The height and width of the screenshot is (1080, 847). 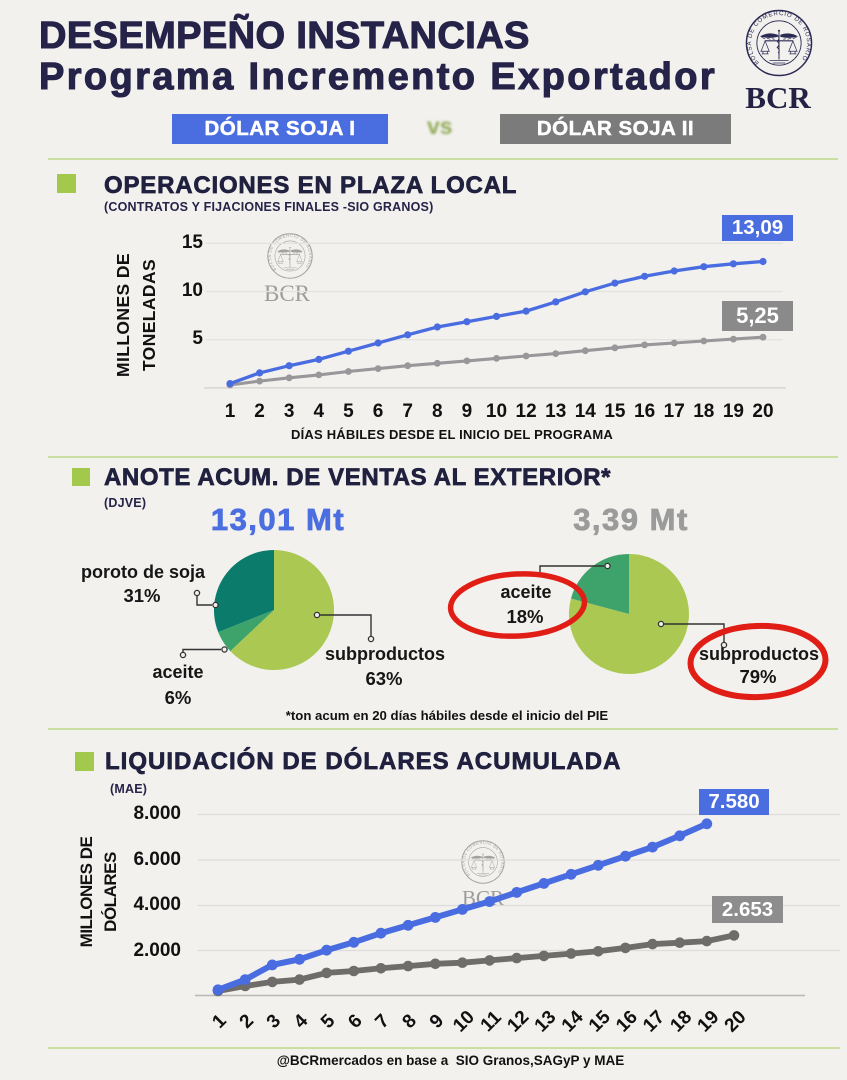 What do you see at coordinates (491, 1021) in the screenshot?
I see `svg-text: 11` at bounding box center [491, 1021].